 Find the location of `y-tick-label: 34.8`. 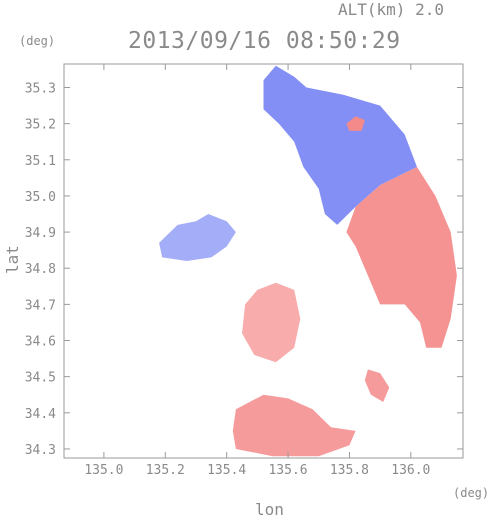

y-tick-label: 34.8 is located at coordinates (40, 269).